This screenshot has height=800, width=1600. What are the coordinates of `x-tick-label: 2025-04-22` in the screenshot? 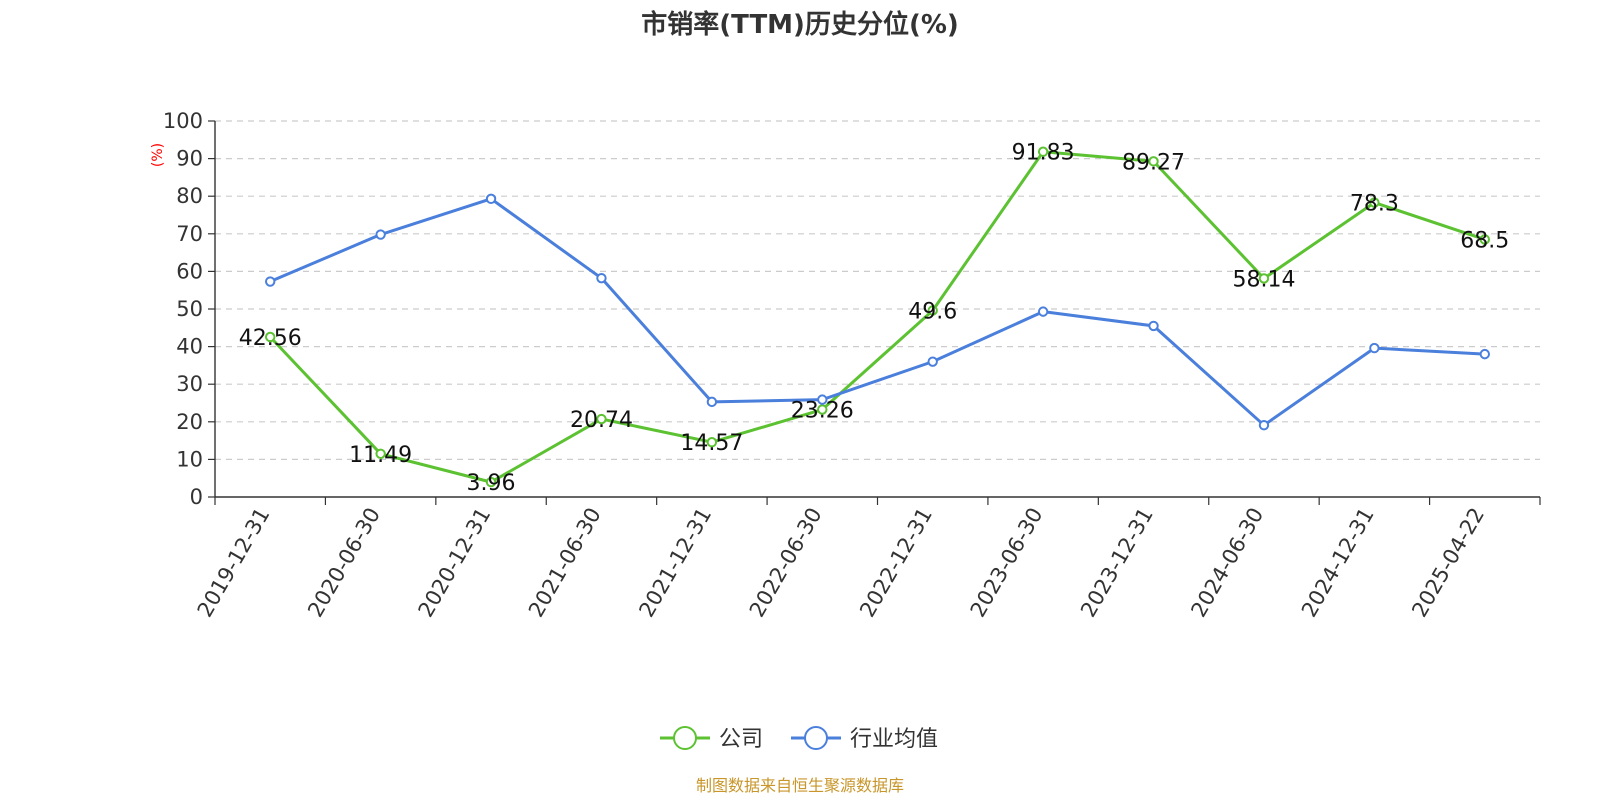 It's located at (1448, 563).